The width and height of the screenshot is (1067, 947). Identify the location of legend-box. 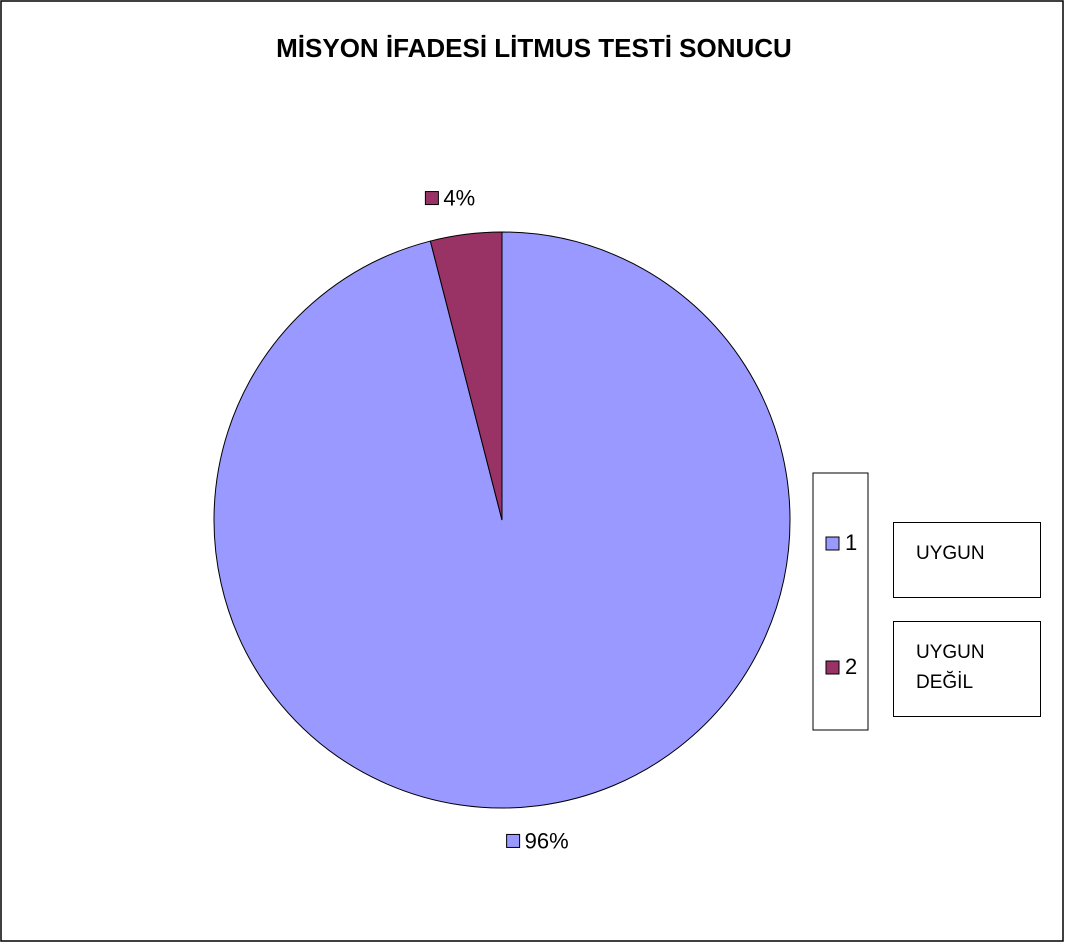
(840, 601).